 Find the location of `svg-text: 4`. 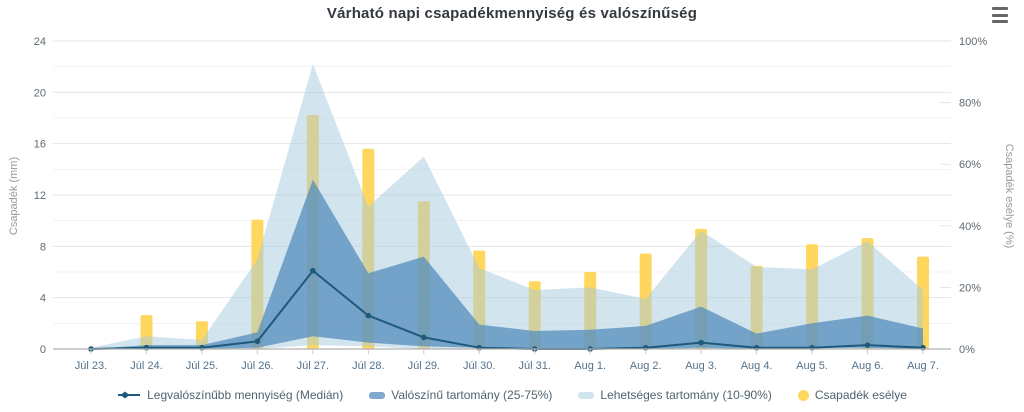

svg-text: 4 is located at coordinates (43, 299).